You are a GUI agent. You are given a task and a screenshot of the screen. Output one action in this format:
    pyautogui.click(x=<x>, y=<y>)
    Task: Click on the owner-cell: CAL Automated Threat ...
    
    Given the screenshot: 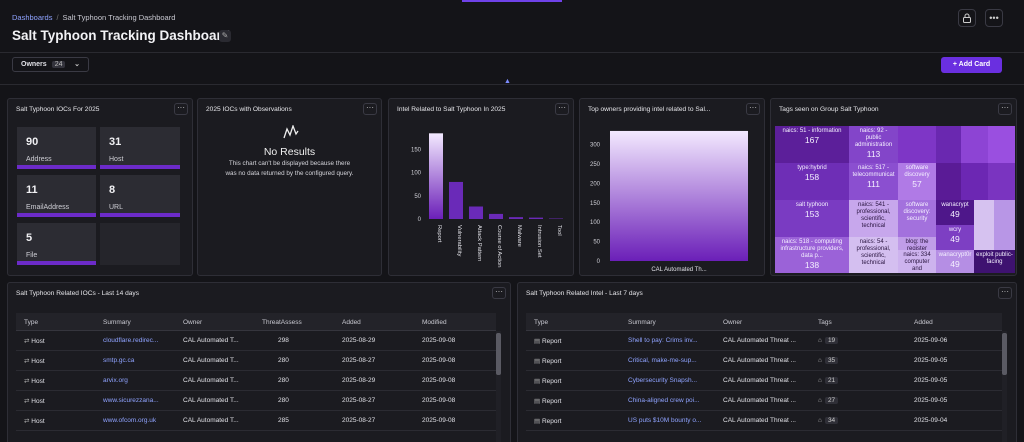 What is the action you would take?
    pyautogui.click(x=759, y=340)
    